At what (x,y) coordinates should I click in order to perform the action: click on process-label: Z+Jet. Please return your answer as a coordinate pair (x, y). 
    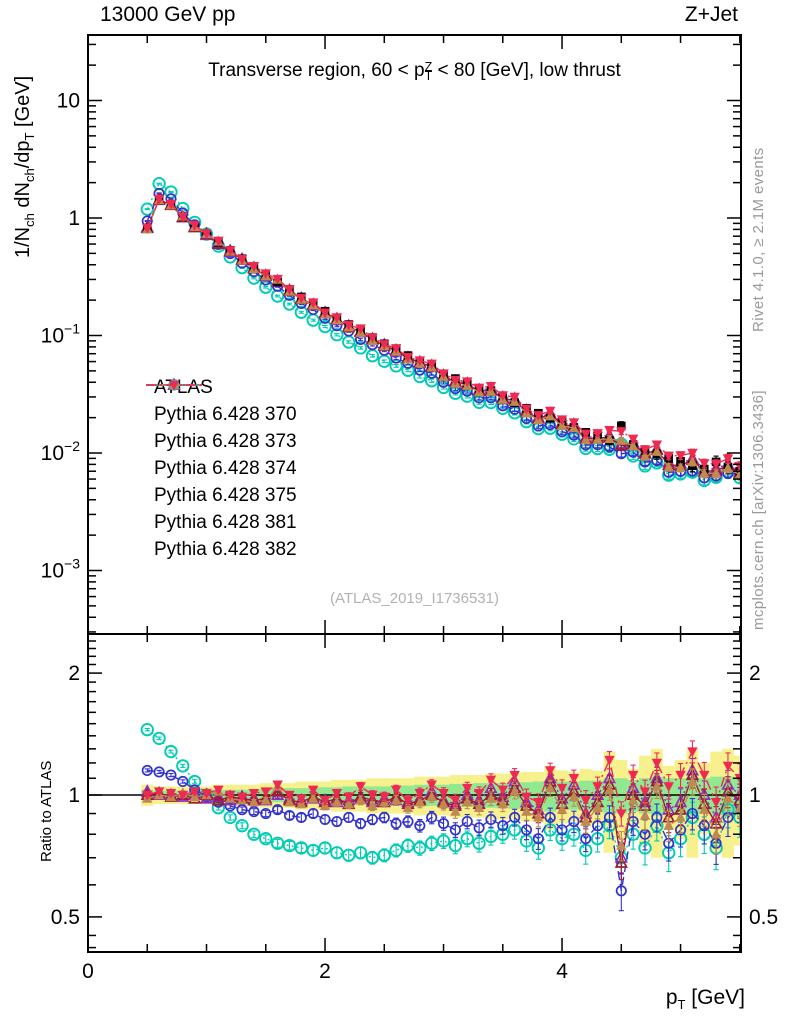
    Looking at the image, I should click on (711, 14).